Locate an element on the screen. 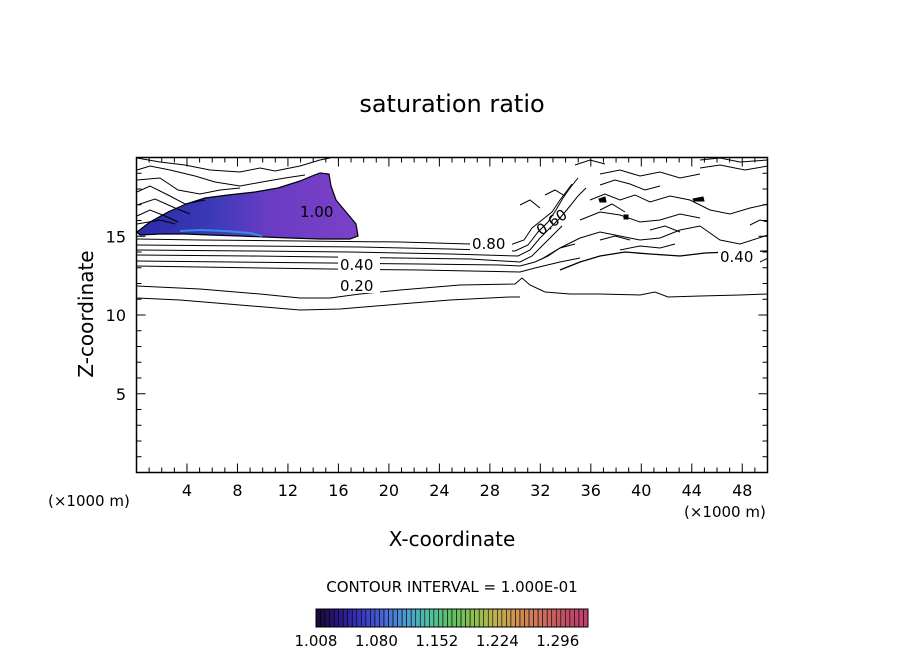 The width and height of the screenshot is (904, 654). y-tick-label: 10 is located at coordinates (116, 315).